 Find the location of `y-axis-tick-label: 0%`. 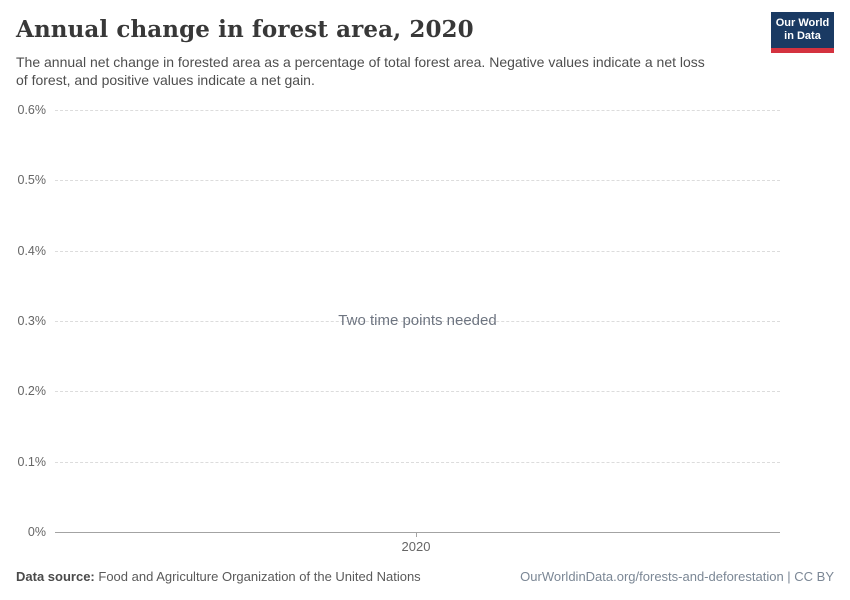

y-axis-tick-label: 0% is located at coordinates (36, 532).